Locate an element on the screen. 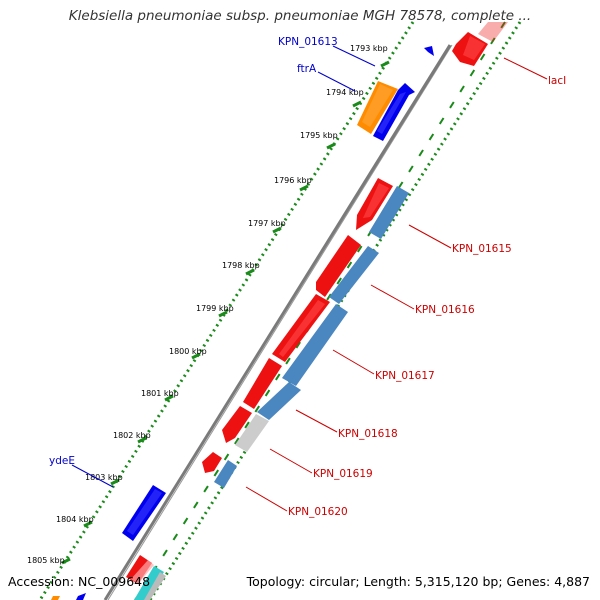  gene-kpn01620 is located at coordinates (212, 462).